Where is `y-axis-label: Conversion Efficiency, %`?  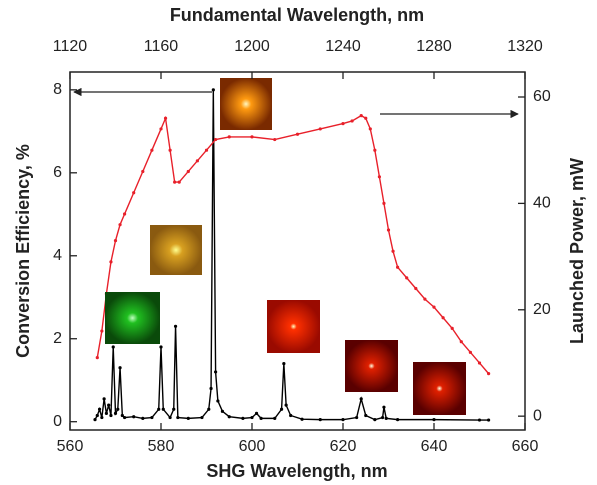
y-axis-label: Conversion Efficiency, % is located at coordinates (23, 251).